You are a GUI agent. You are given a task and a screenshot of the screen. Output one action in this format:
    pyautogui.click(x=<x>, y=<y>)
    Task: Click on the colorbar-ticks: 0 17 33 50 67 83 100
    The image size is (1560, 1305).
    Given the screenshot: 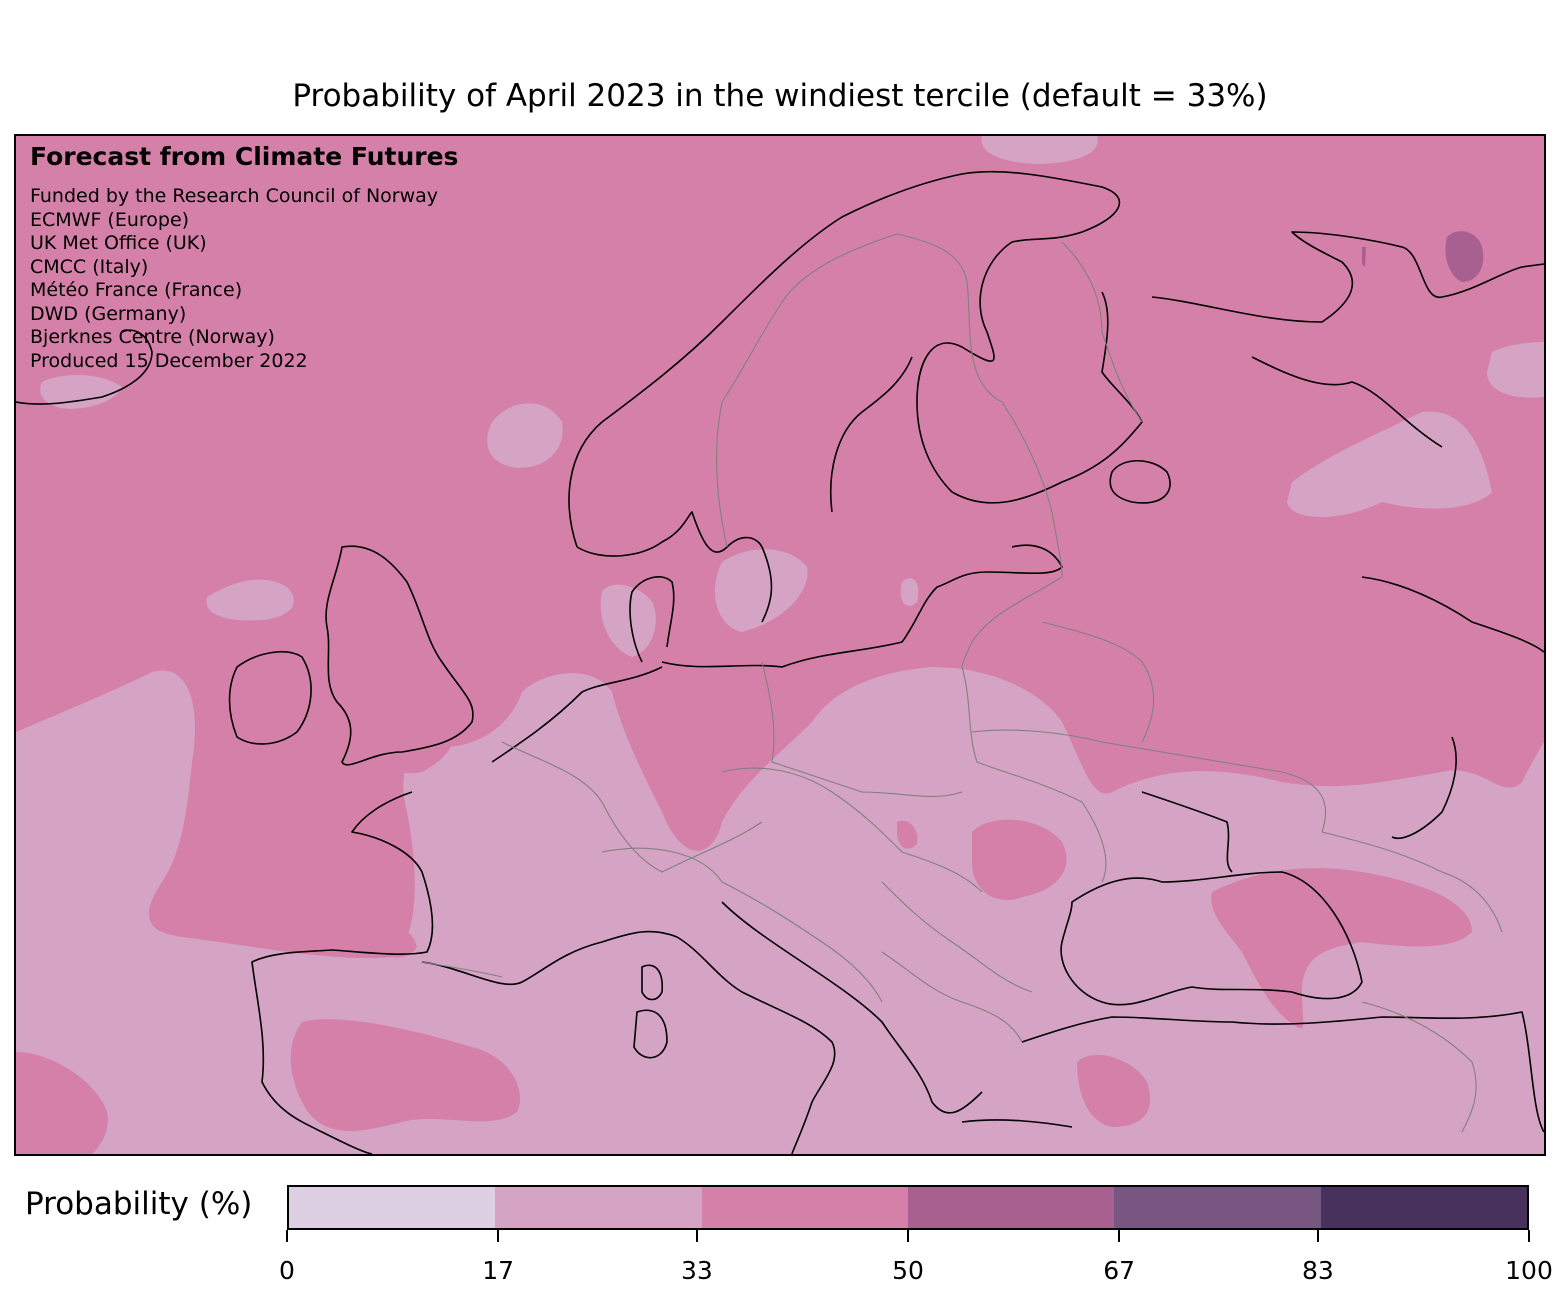 What is the action you would take?
    pyautogui.click(x=916, y=1260)
    